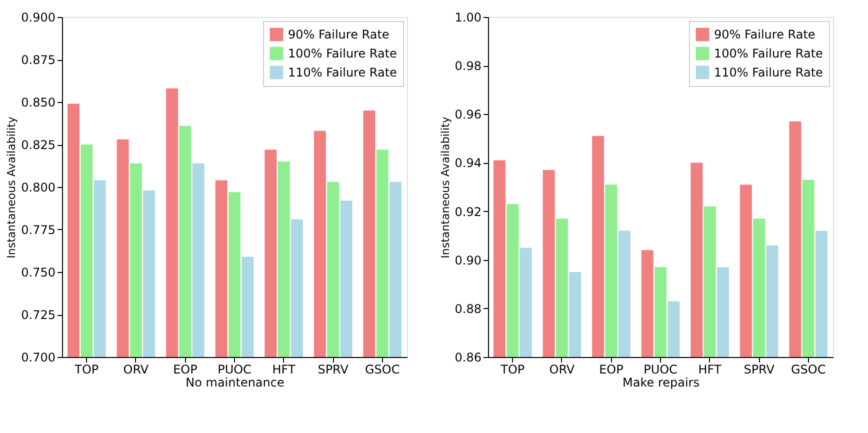  Describe the element at coordinates (468, 163) in the screenshot. I see `y-tick-label: 0.94` at that location.